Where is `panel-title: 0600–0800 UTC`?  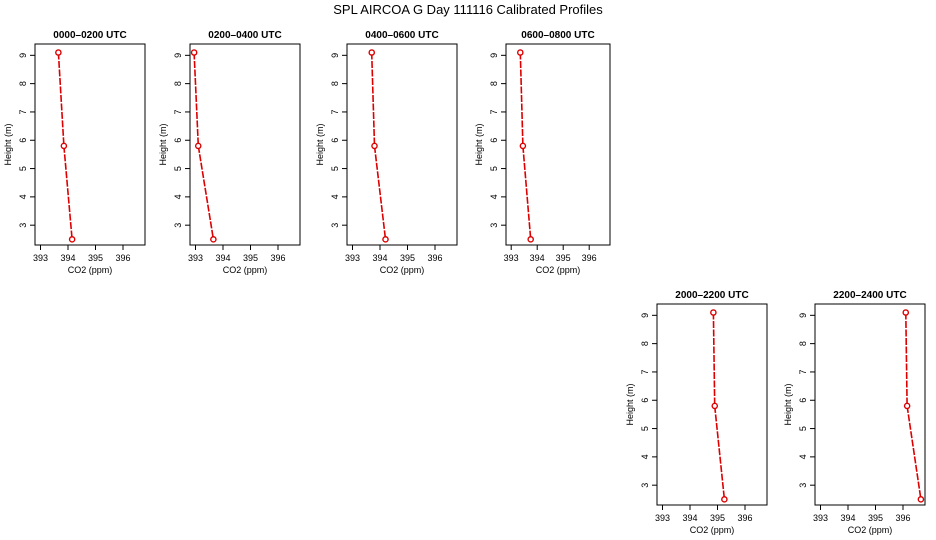
panel-title: 0600–0800 UTC is located at coordinates (557, 35).